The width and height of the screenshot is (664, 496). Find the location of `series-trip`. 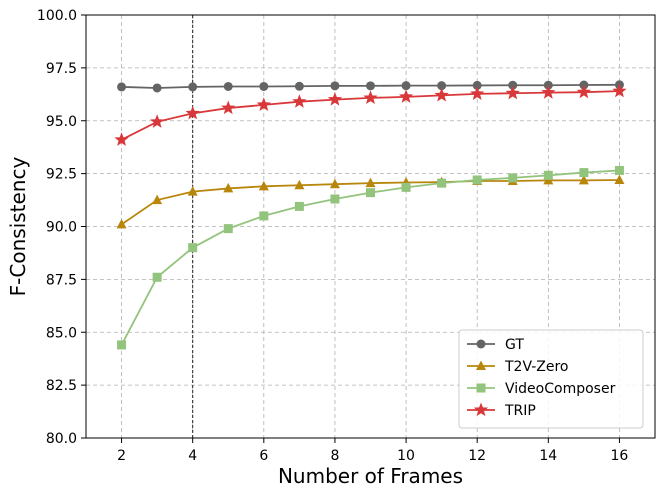

series-trip is located at coordinates (370, 114).